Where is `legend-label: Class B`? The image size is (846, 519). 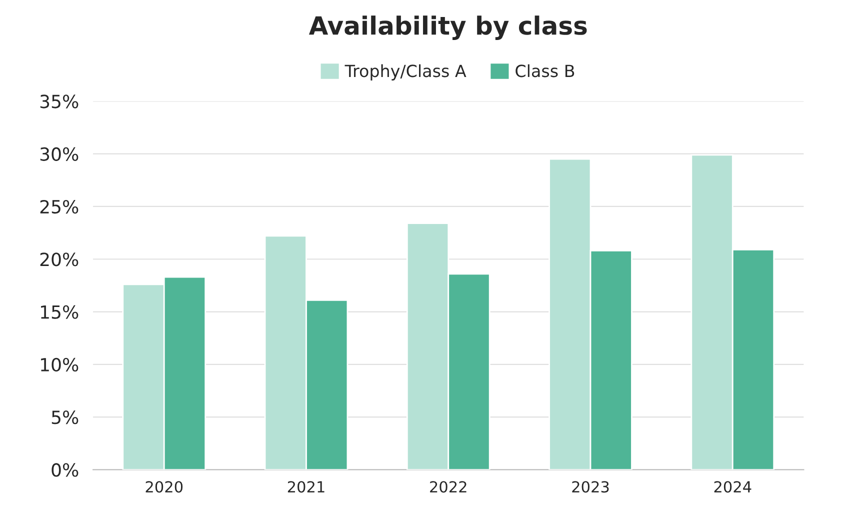 legend-label: Class B is located at coordinates (545, 71).